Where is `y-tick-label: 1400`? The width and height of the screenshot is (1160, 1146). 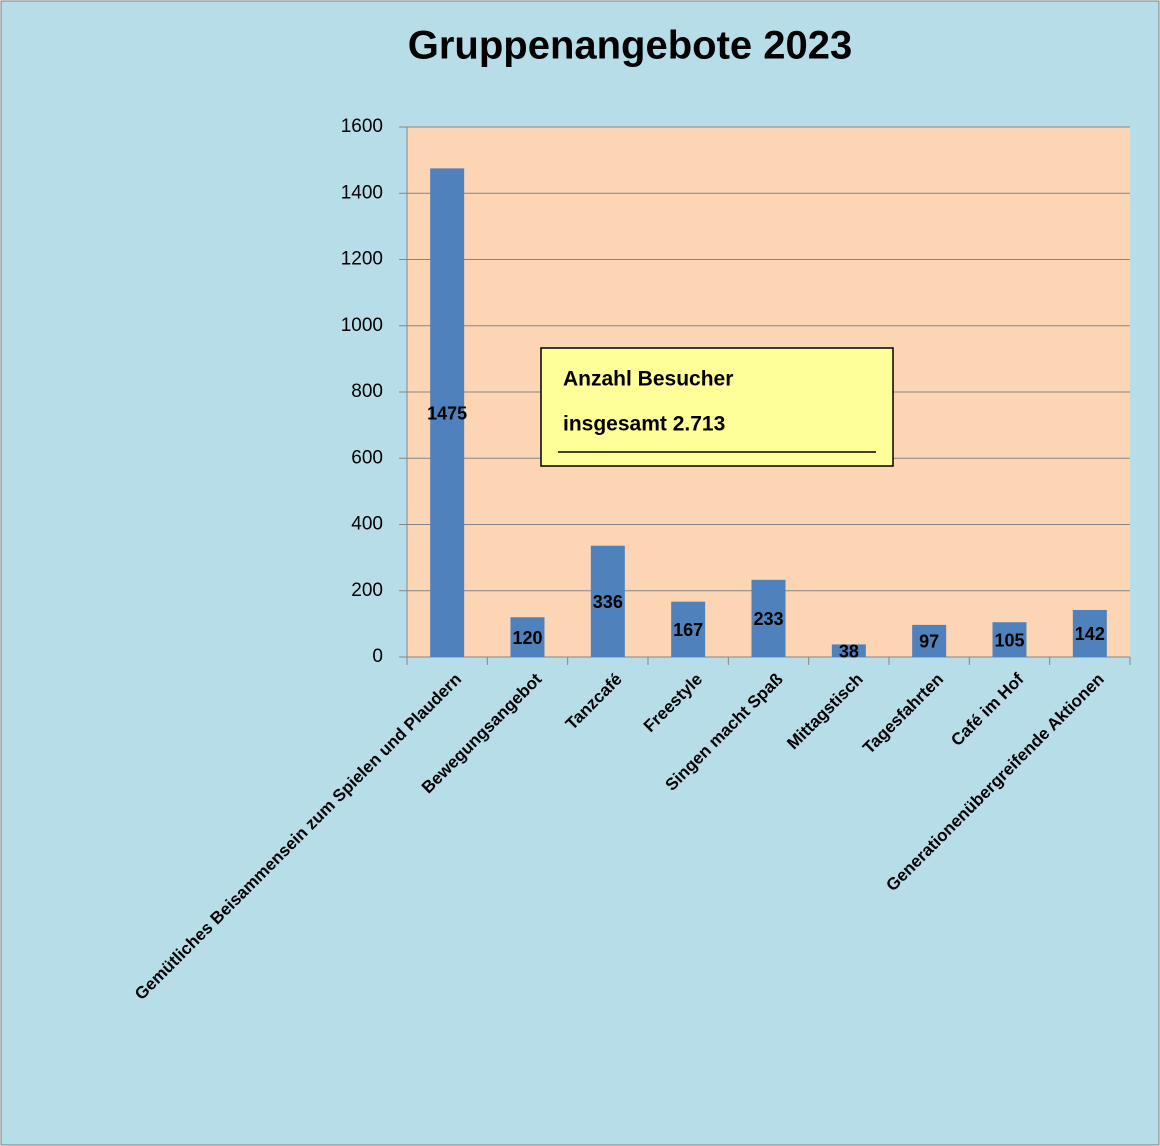 y-tick-label: 1400 is located at coordinates (362, 192).